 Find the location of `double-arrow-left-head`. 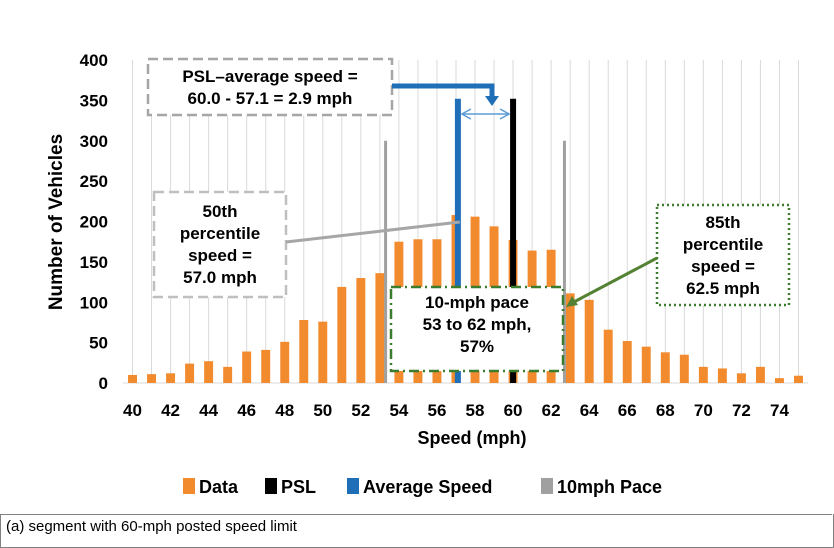

double-arrow-left-head is located at coordinates (466, 114).